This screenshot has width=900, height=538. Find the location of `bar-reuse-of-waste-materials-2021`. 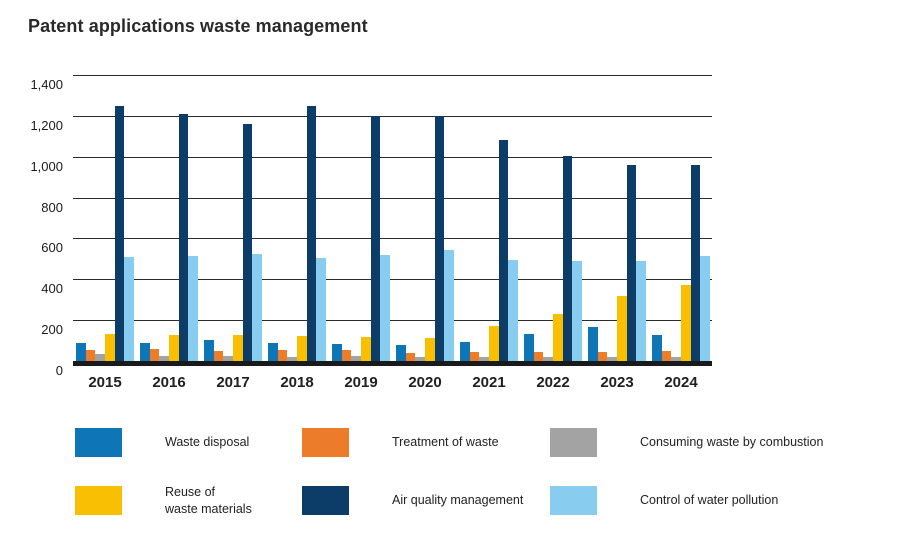

bar-reuse-of-waste-materials-2021 is located at coordinates (493, 343).